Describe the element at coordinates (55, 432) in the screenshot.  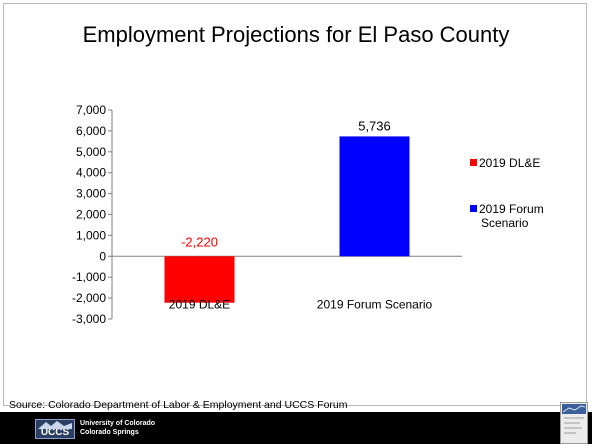
I see `logo-text: UCCS` at that location.